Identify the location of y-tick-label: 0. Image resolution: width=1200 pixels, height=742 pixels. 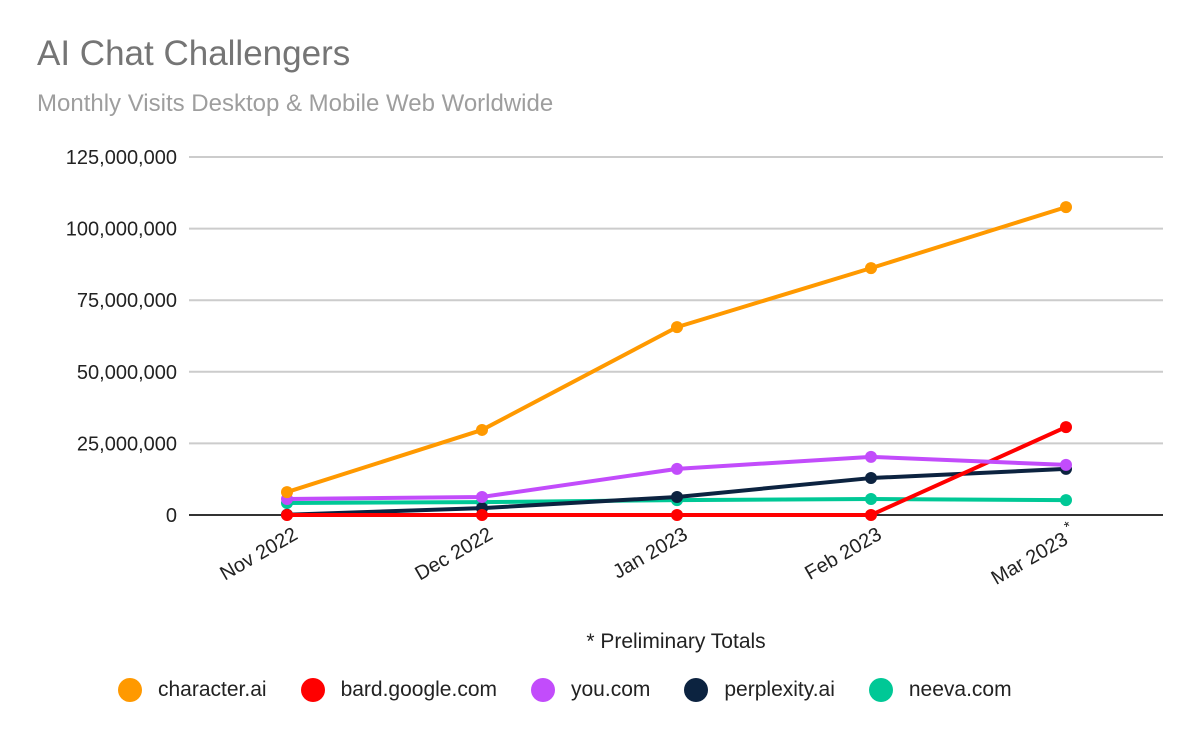
(171, 516).